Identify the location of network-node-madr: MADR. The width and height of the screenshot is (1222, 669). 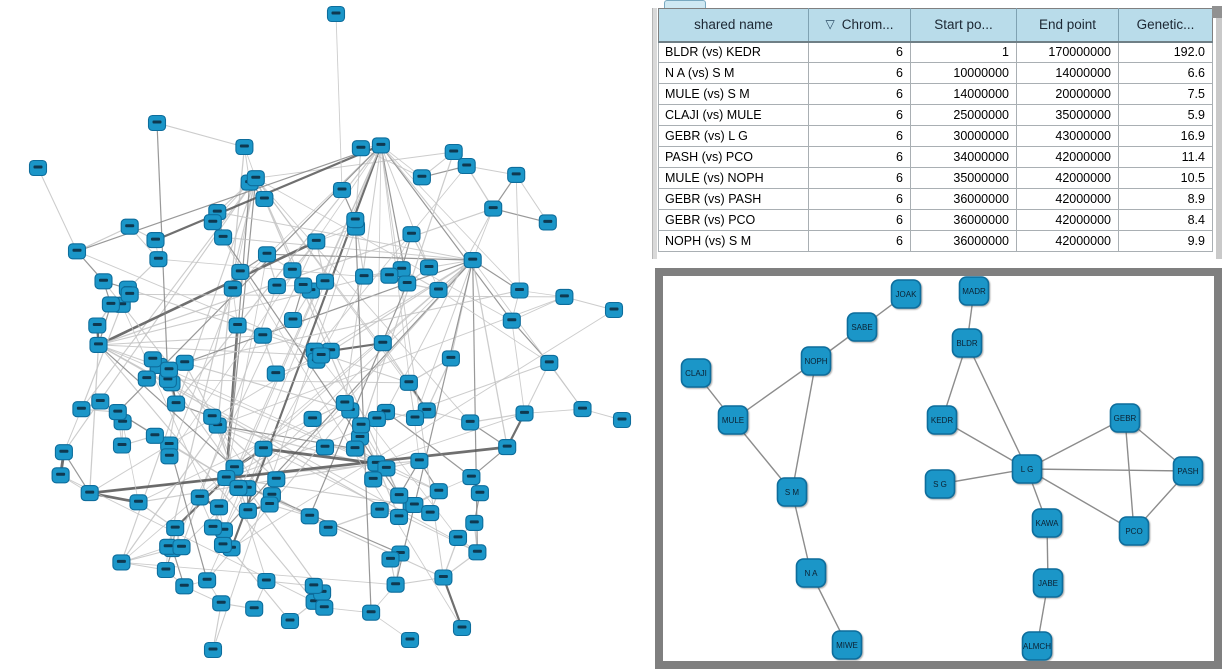
(974, 291).